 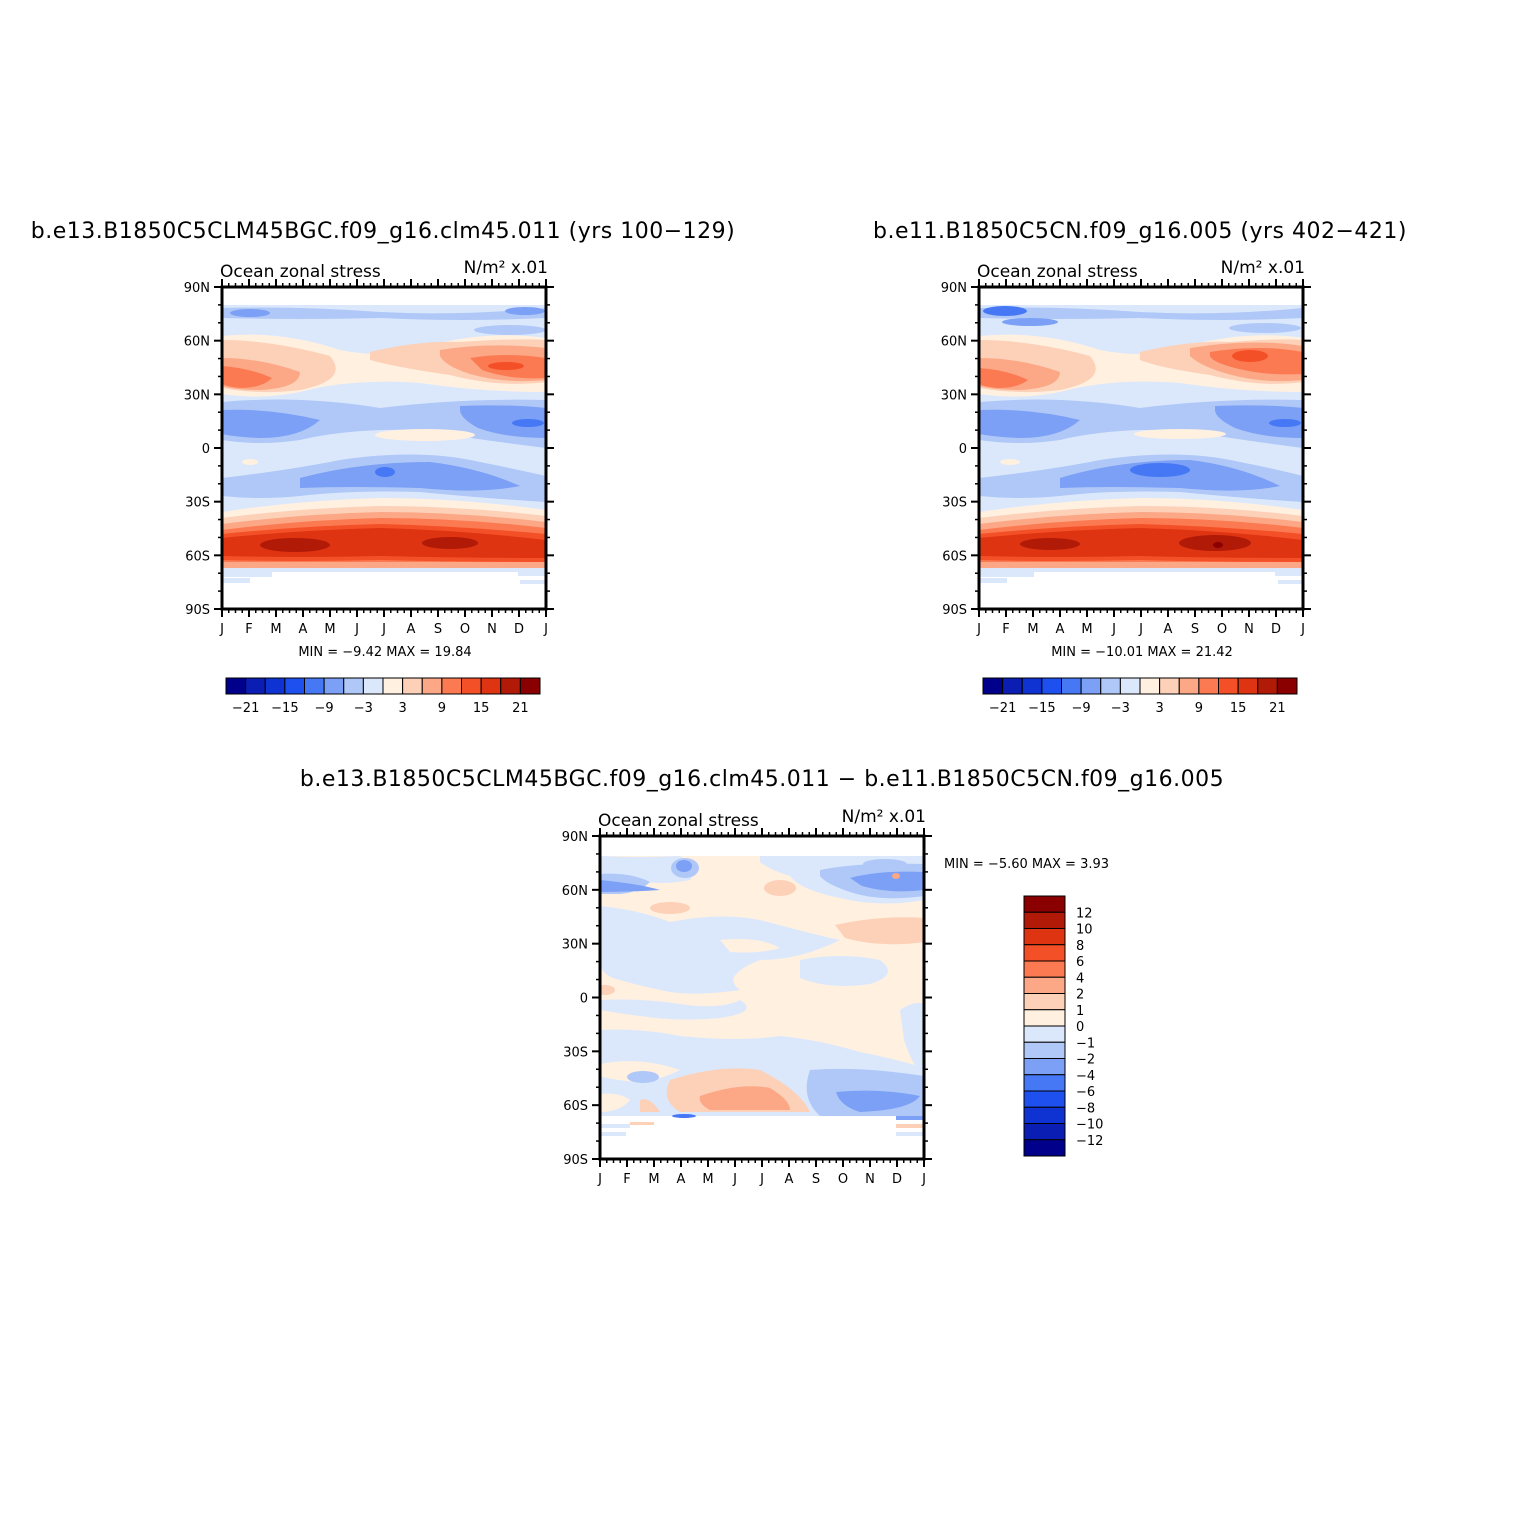 I want to click on panel-3-axes: J F M A M J J A S O N D J 90N 60N 30N 0 30S 60S 90S, so click(x=747, y=1007).